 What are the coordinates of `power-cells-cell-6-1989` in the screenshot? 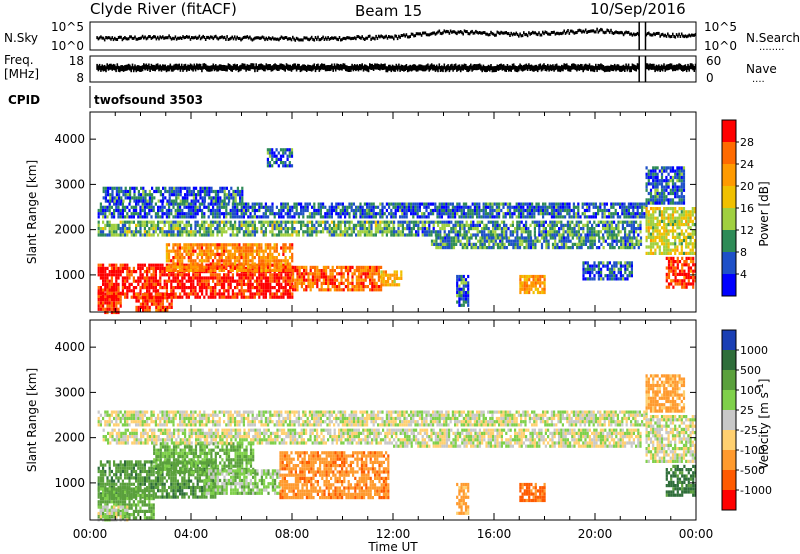 It's located at (298, 222).